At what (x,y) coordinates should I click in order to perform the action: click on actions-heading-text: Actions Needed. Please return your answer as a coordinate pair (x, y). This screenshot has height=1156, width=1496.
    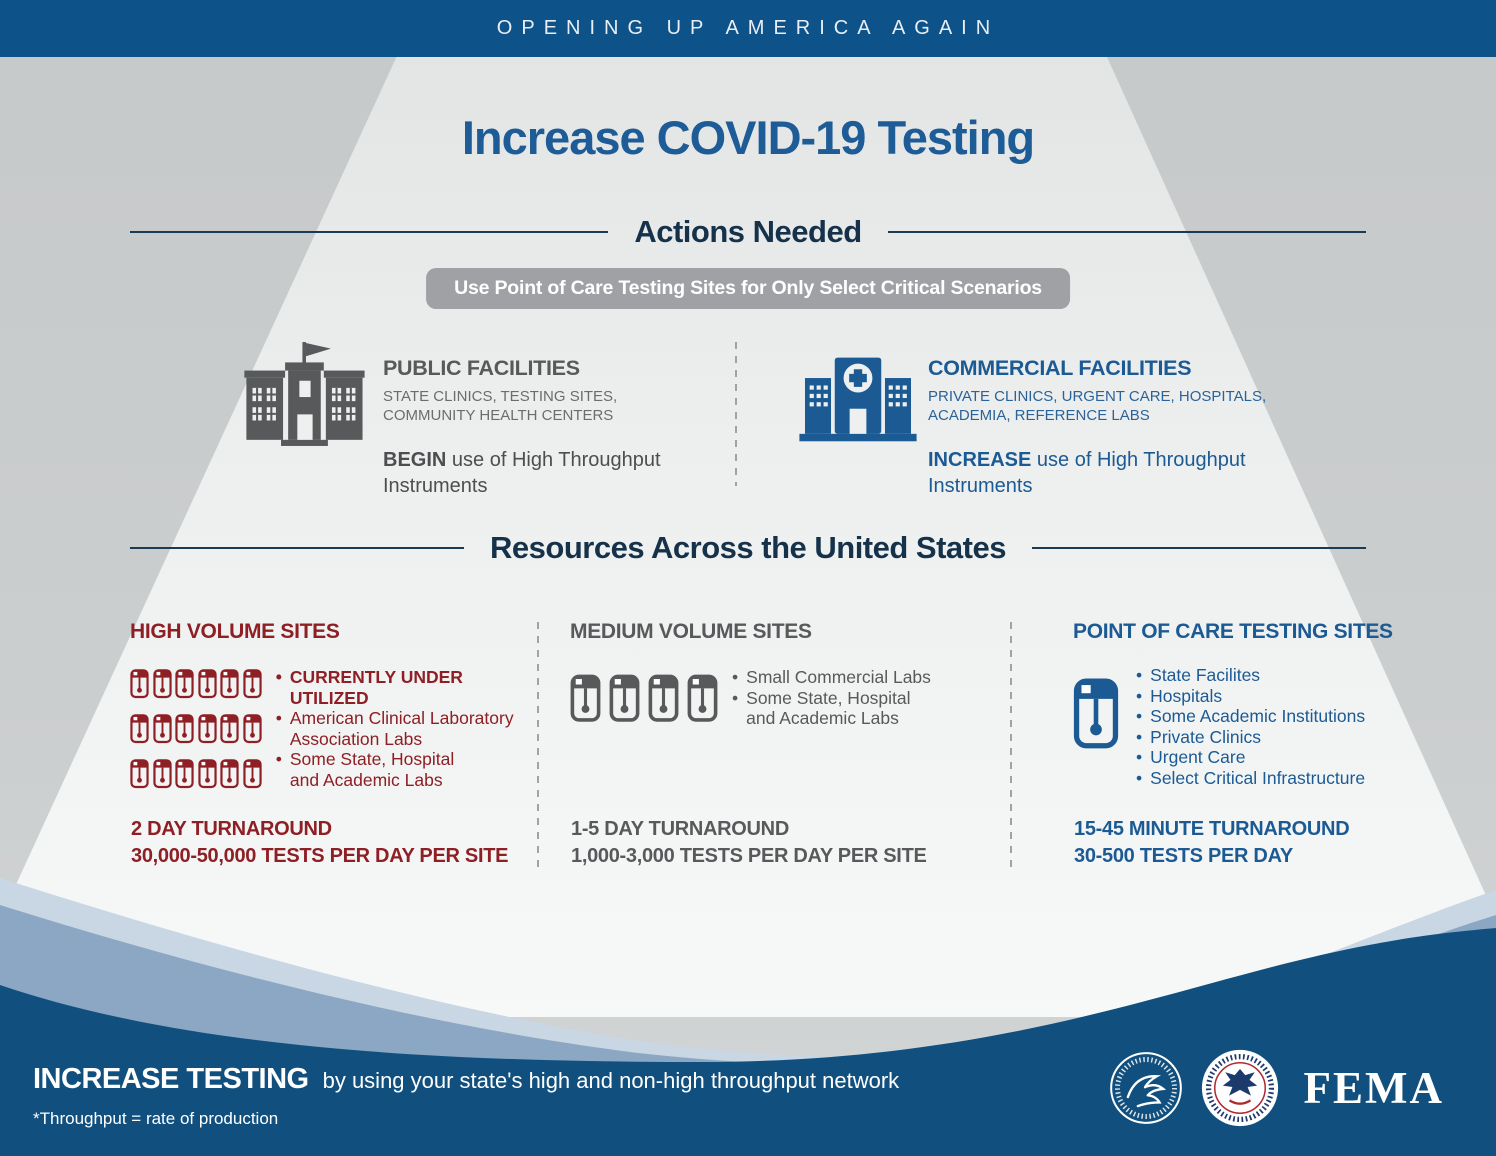
    Looking at the image, I should click on (748, 231).